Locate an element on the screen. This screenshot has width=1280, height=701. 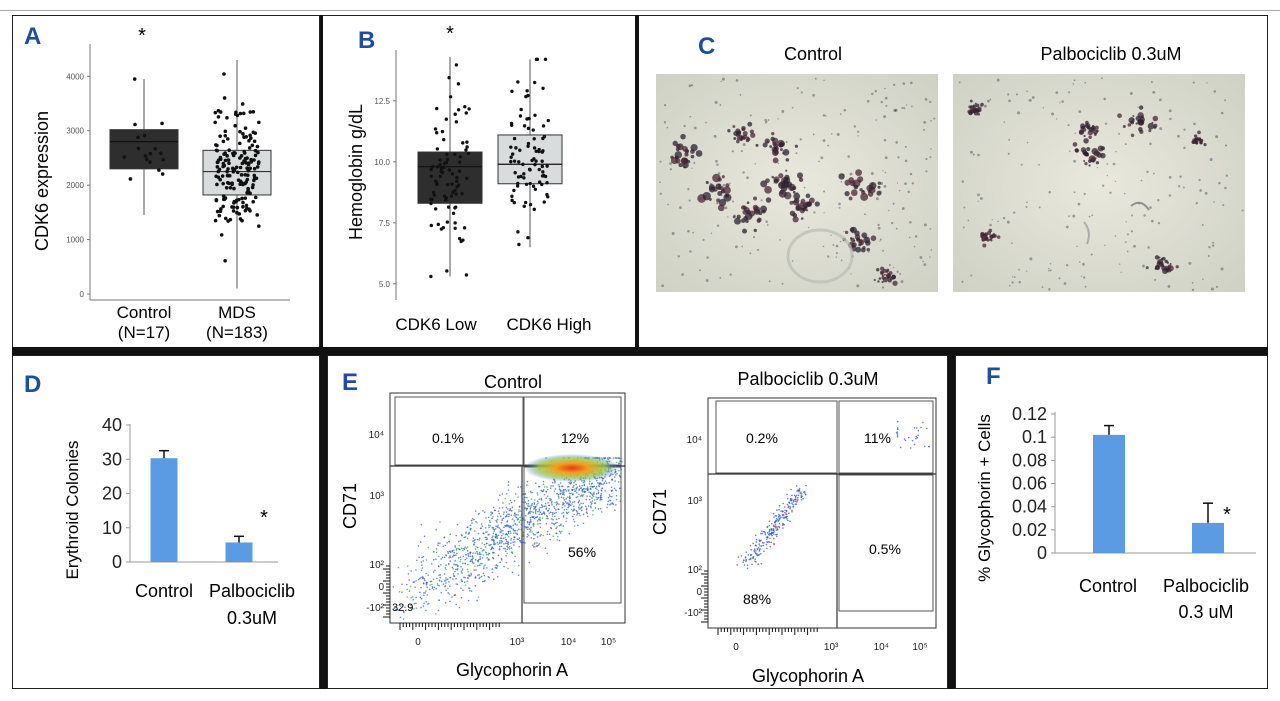
top-rule is located at coordinates (640, 10).